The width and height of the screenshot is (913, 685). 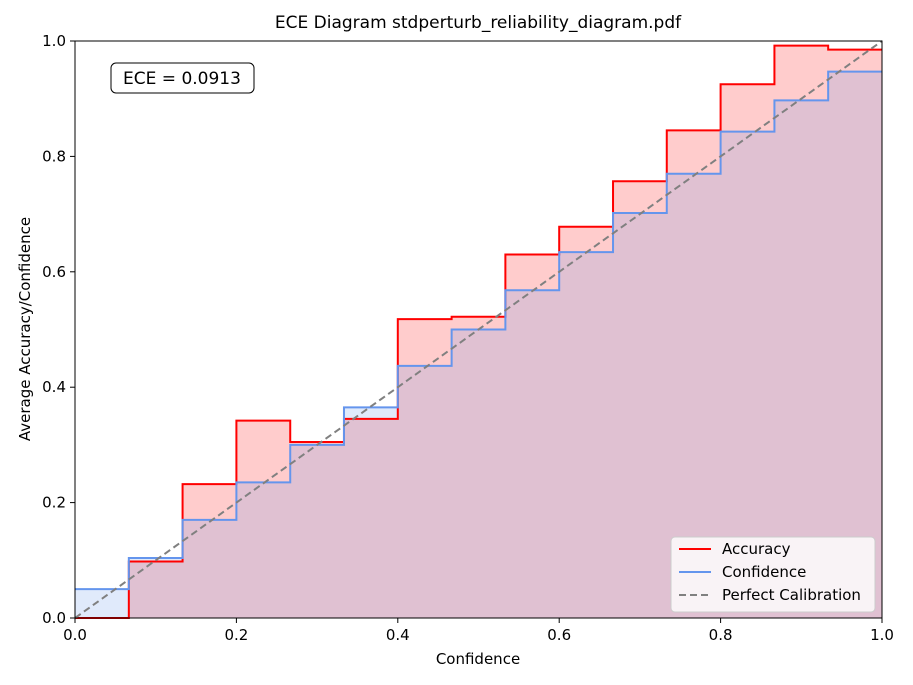 What do you see at coordinates (54, 618) in the screenshot?
I see `y-tick-label: 0.0` at bounding box center [54, 618].